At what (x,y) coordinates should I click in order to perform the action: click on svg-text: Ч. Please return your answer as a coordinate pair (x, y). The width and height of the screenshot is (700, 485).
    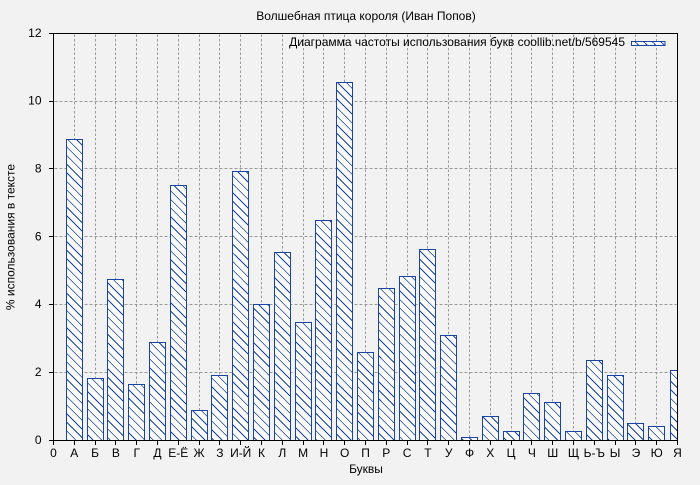
    Looking at the image, I should click on (532, 453).